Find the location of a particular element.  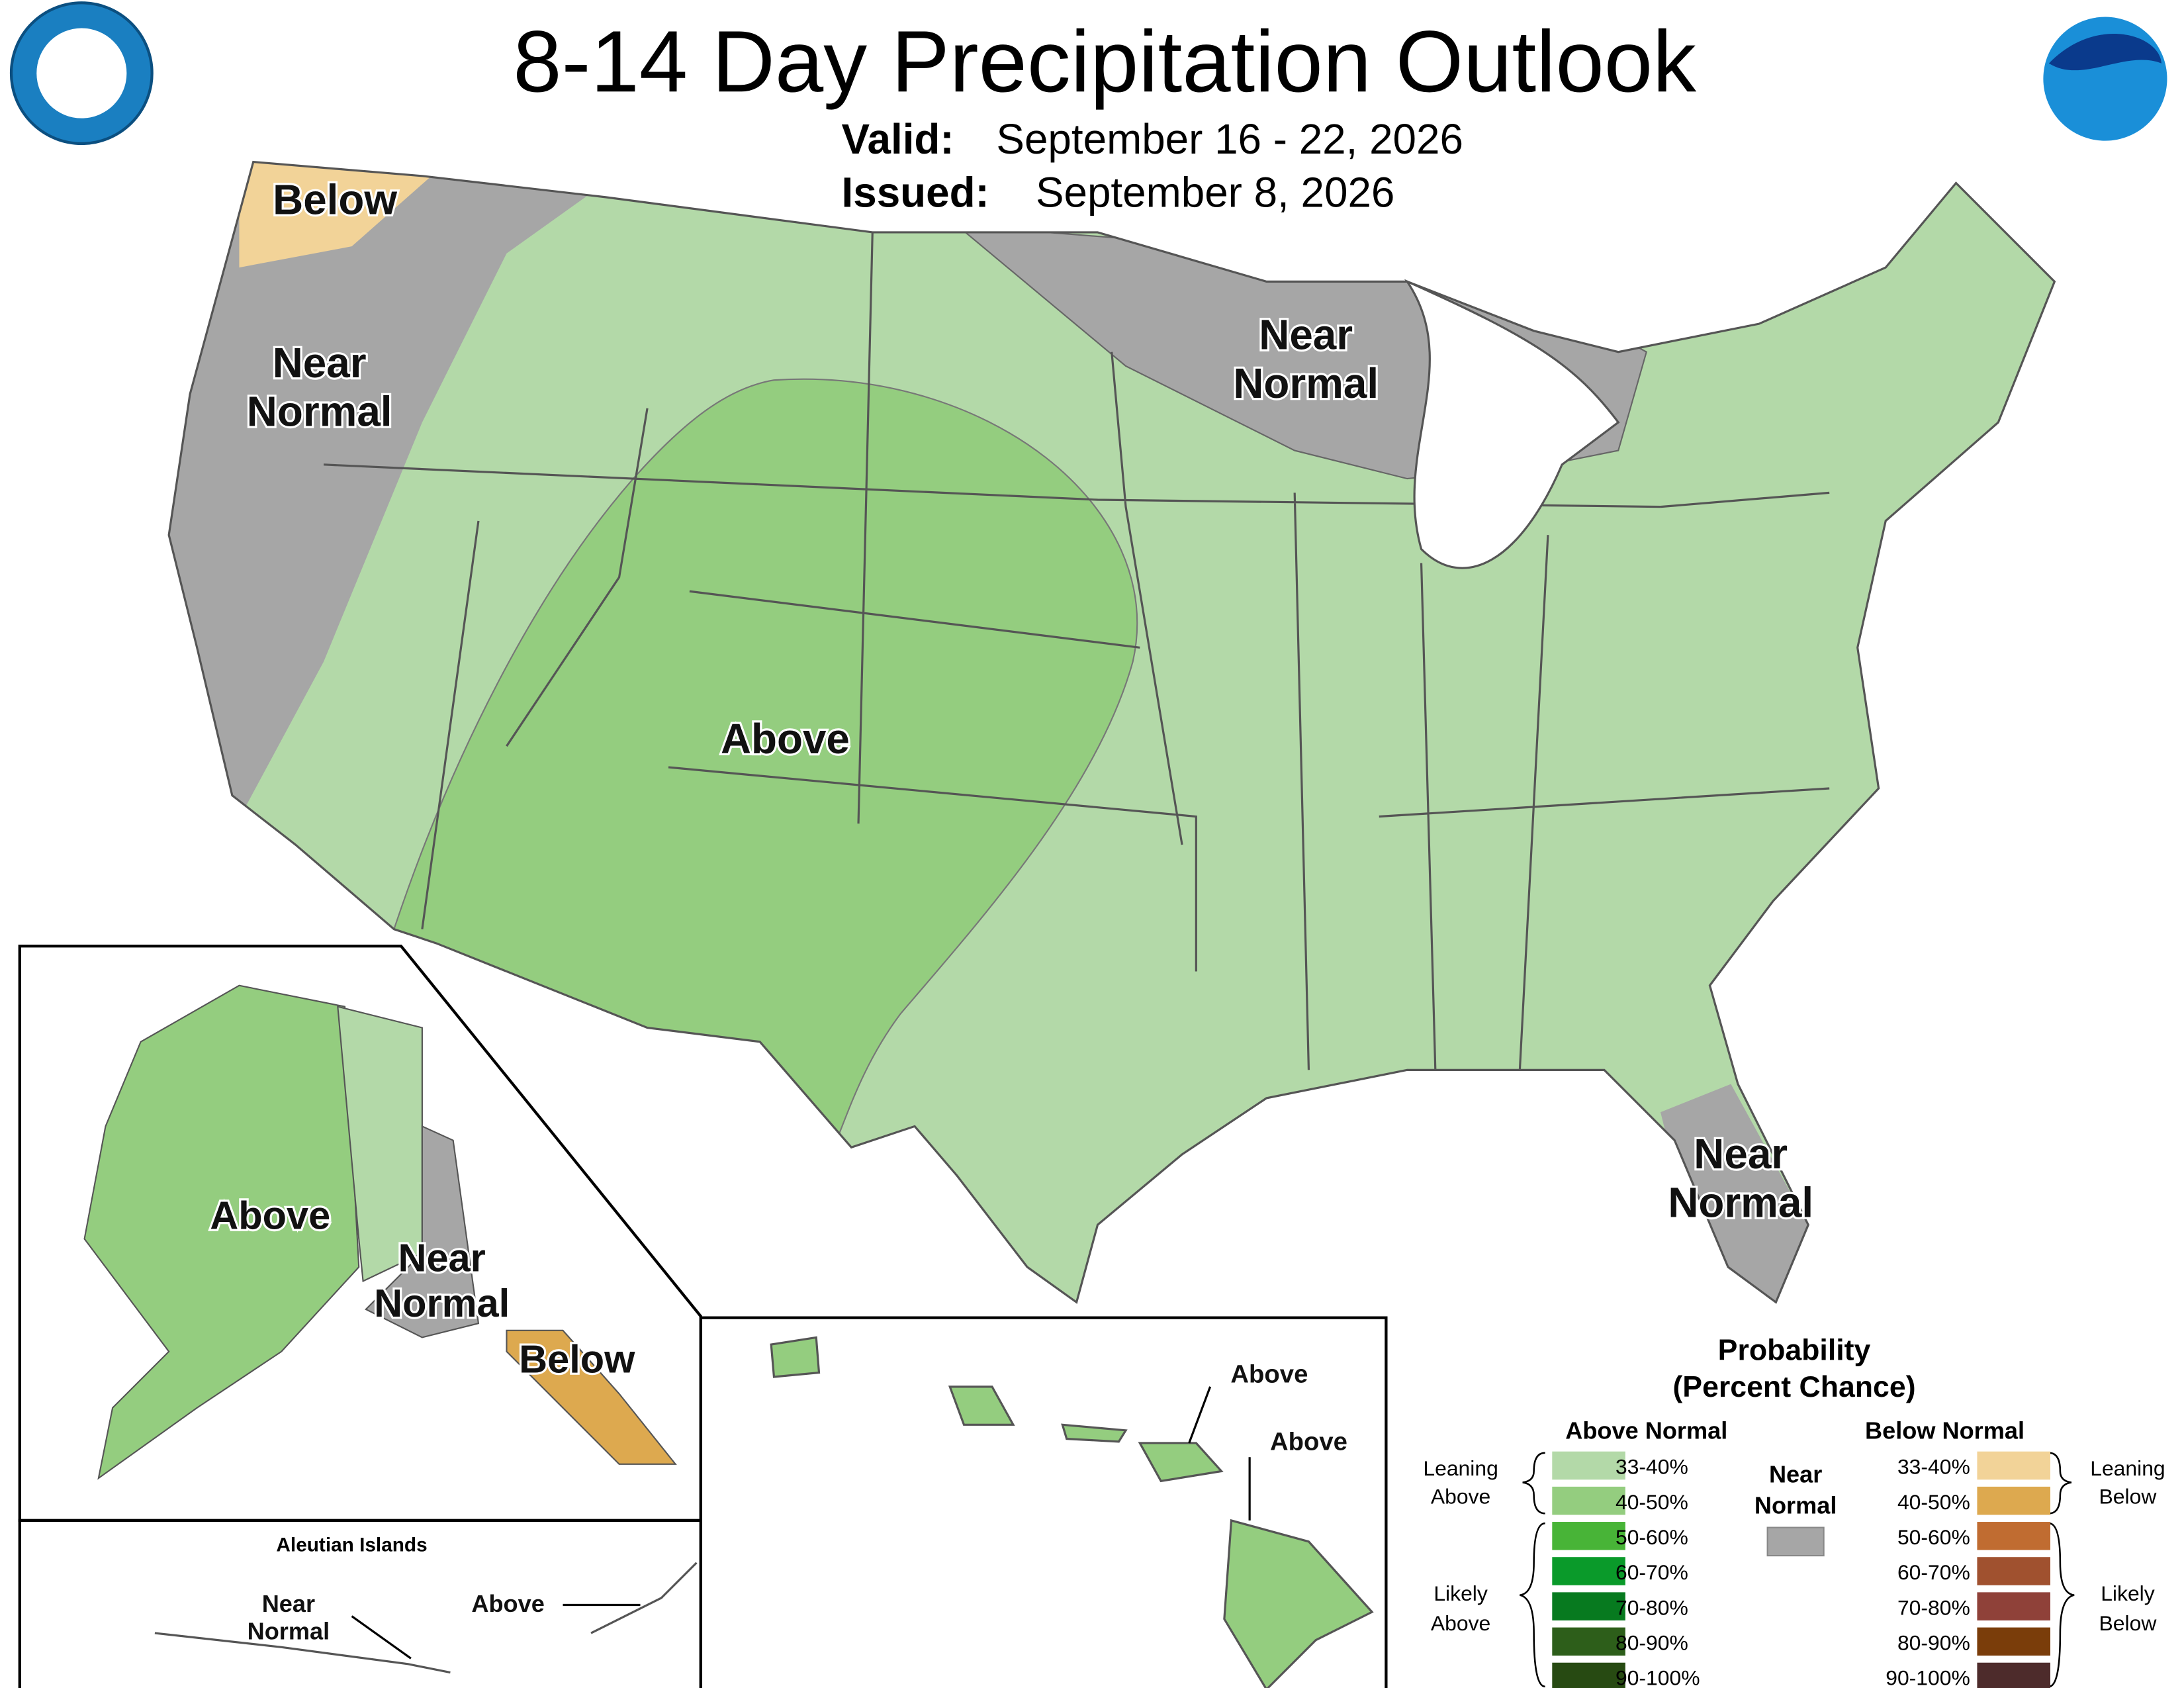

aleutian-label: Above is located at coordinates (508, 1603).